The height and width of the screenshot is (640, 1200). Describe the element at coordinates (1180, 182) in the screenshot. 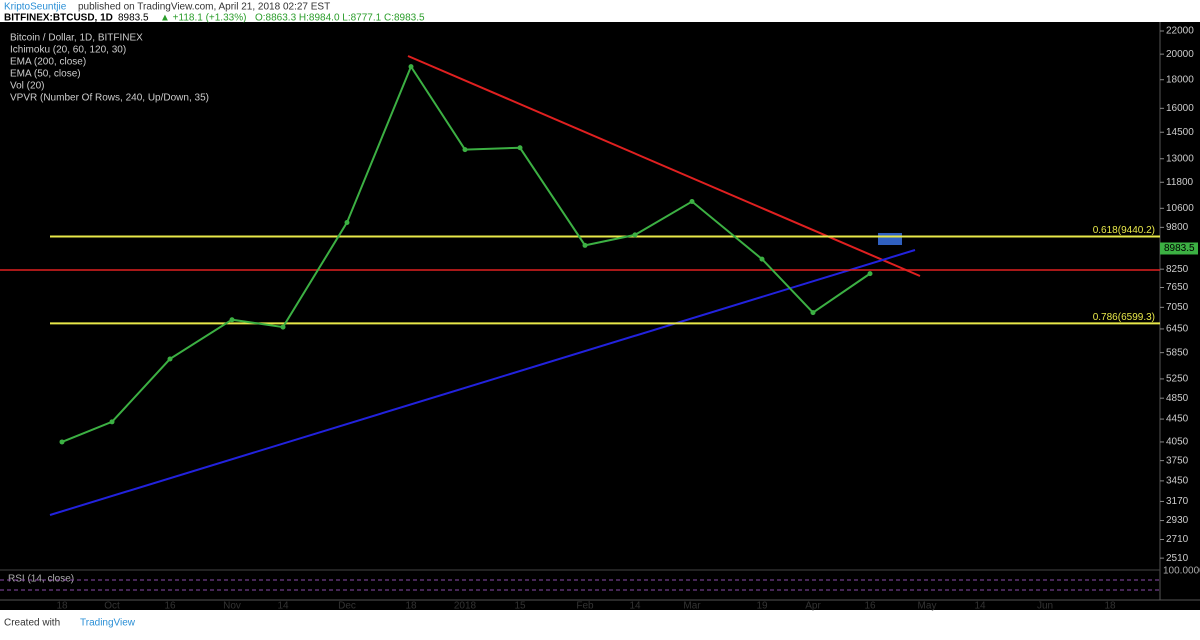

I see `y-tick-label: 11800` at that location.